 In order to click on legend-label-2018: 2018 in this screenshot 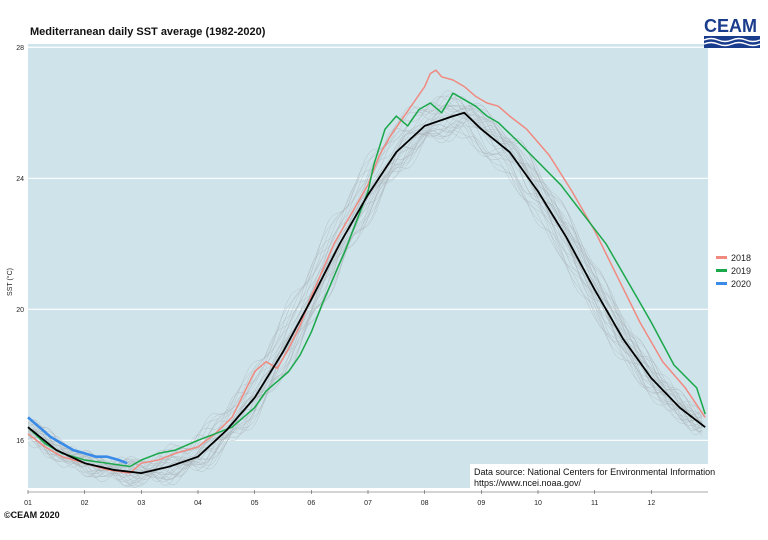, I will do `click(741, 258)`.